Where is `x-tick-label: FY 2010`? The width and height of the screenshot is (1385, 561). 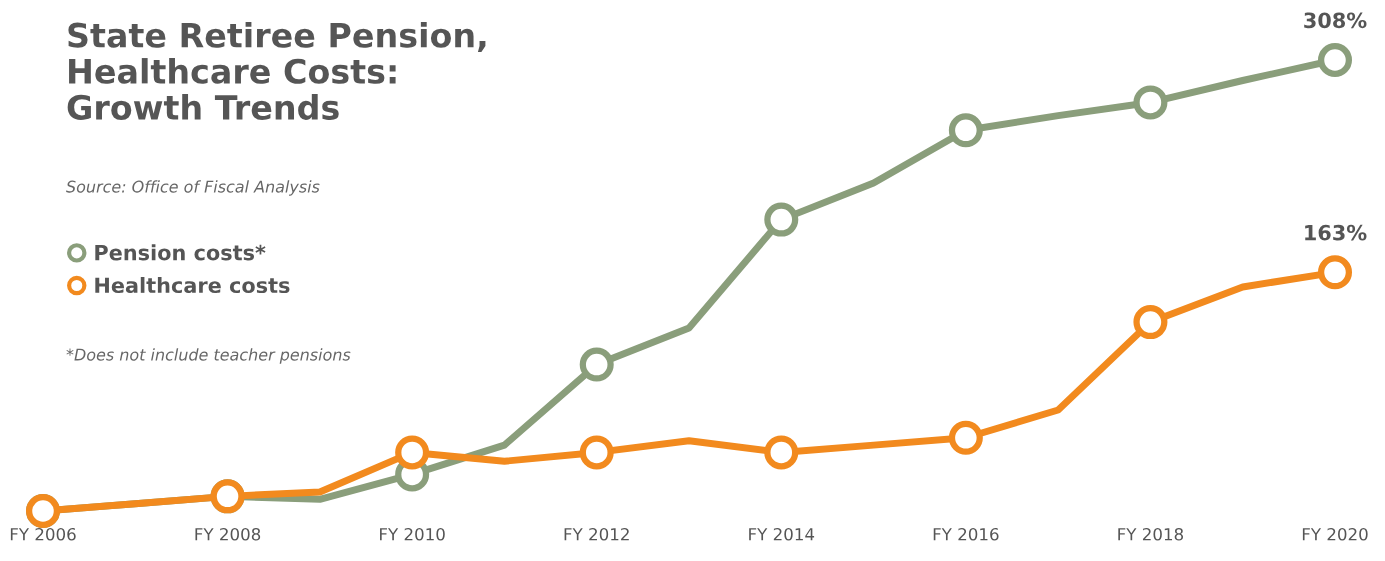 x-tick-label: FY 2010 is located at coordinates (412, 534).